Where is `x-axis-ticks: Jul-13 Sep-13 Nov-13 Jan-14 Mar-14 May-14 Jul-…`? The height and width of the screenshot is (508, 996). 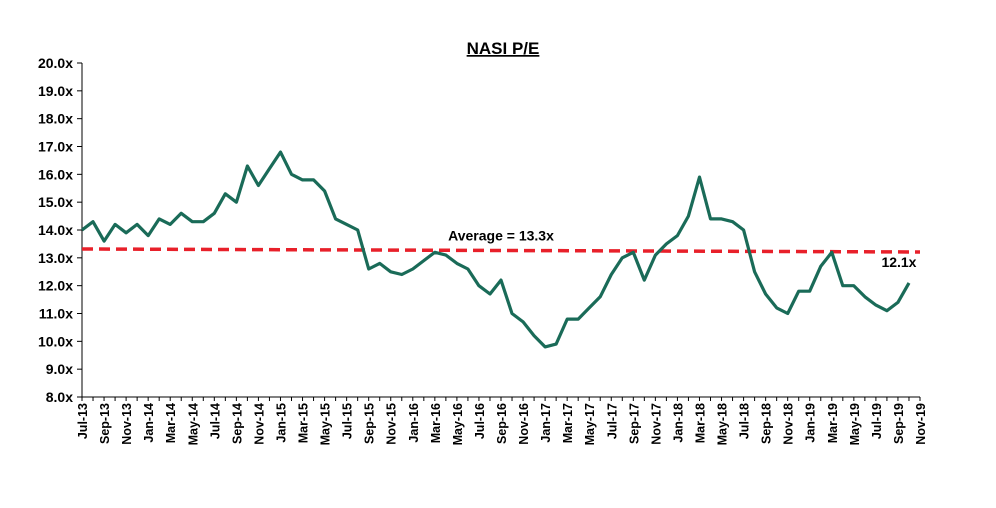 x-axis-ticks: Jul-13 Sep-13 Nov-13 Jan-14 Mar-14 May-14 Jul-… is located at coordinates (502, 421).